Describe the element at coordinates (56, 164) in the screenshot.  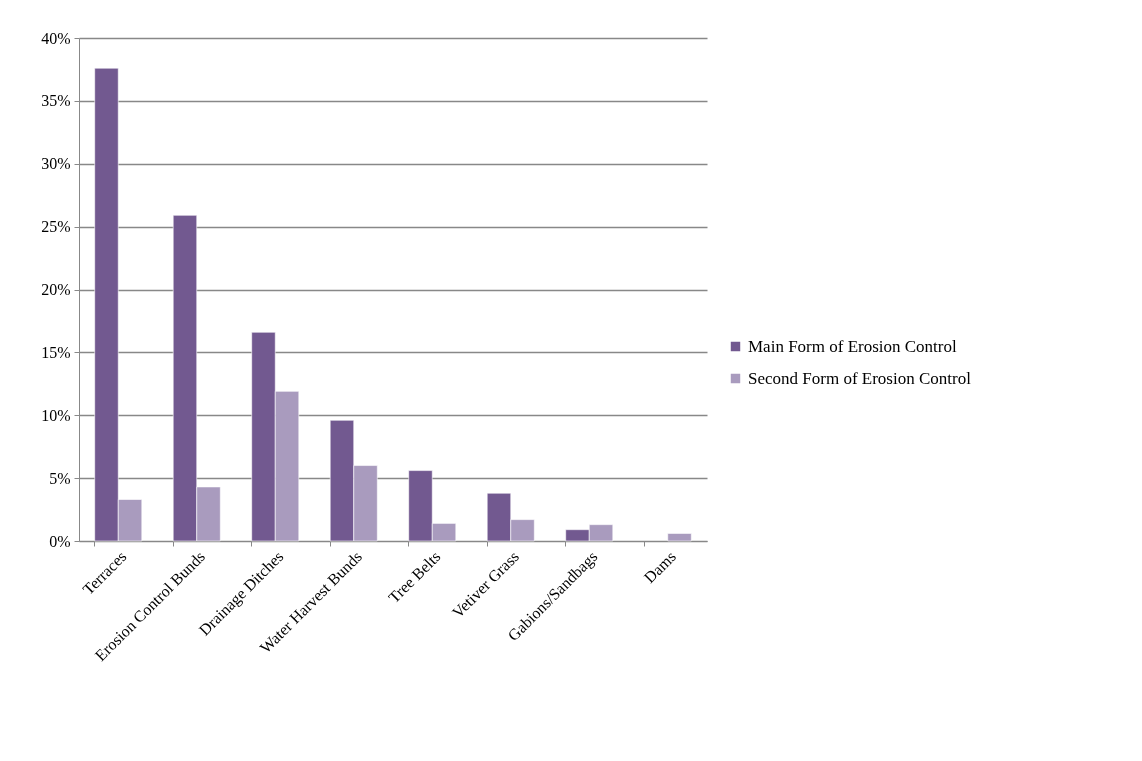
I see `y-tick-label: 30%` at that location.